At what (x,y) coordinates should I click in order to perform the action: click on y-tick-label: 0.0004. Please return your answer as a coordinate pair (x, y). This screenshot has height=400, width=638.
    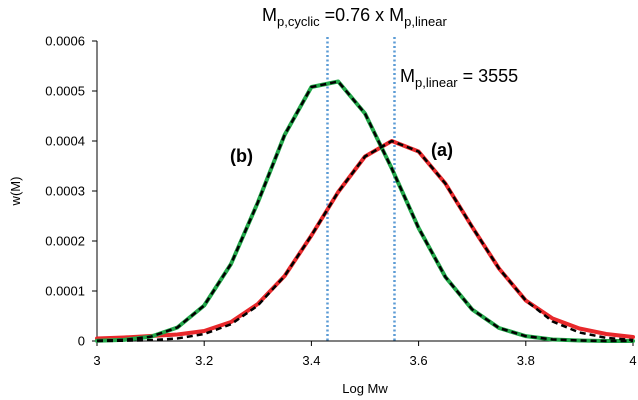
    Looking at the image, I should click on (65, 141).